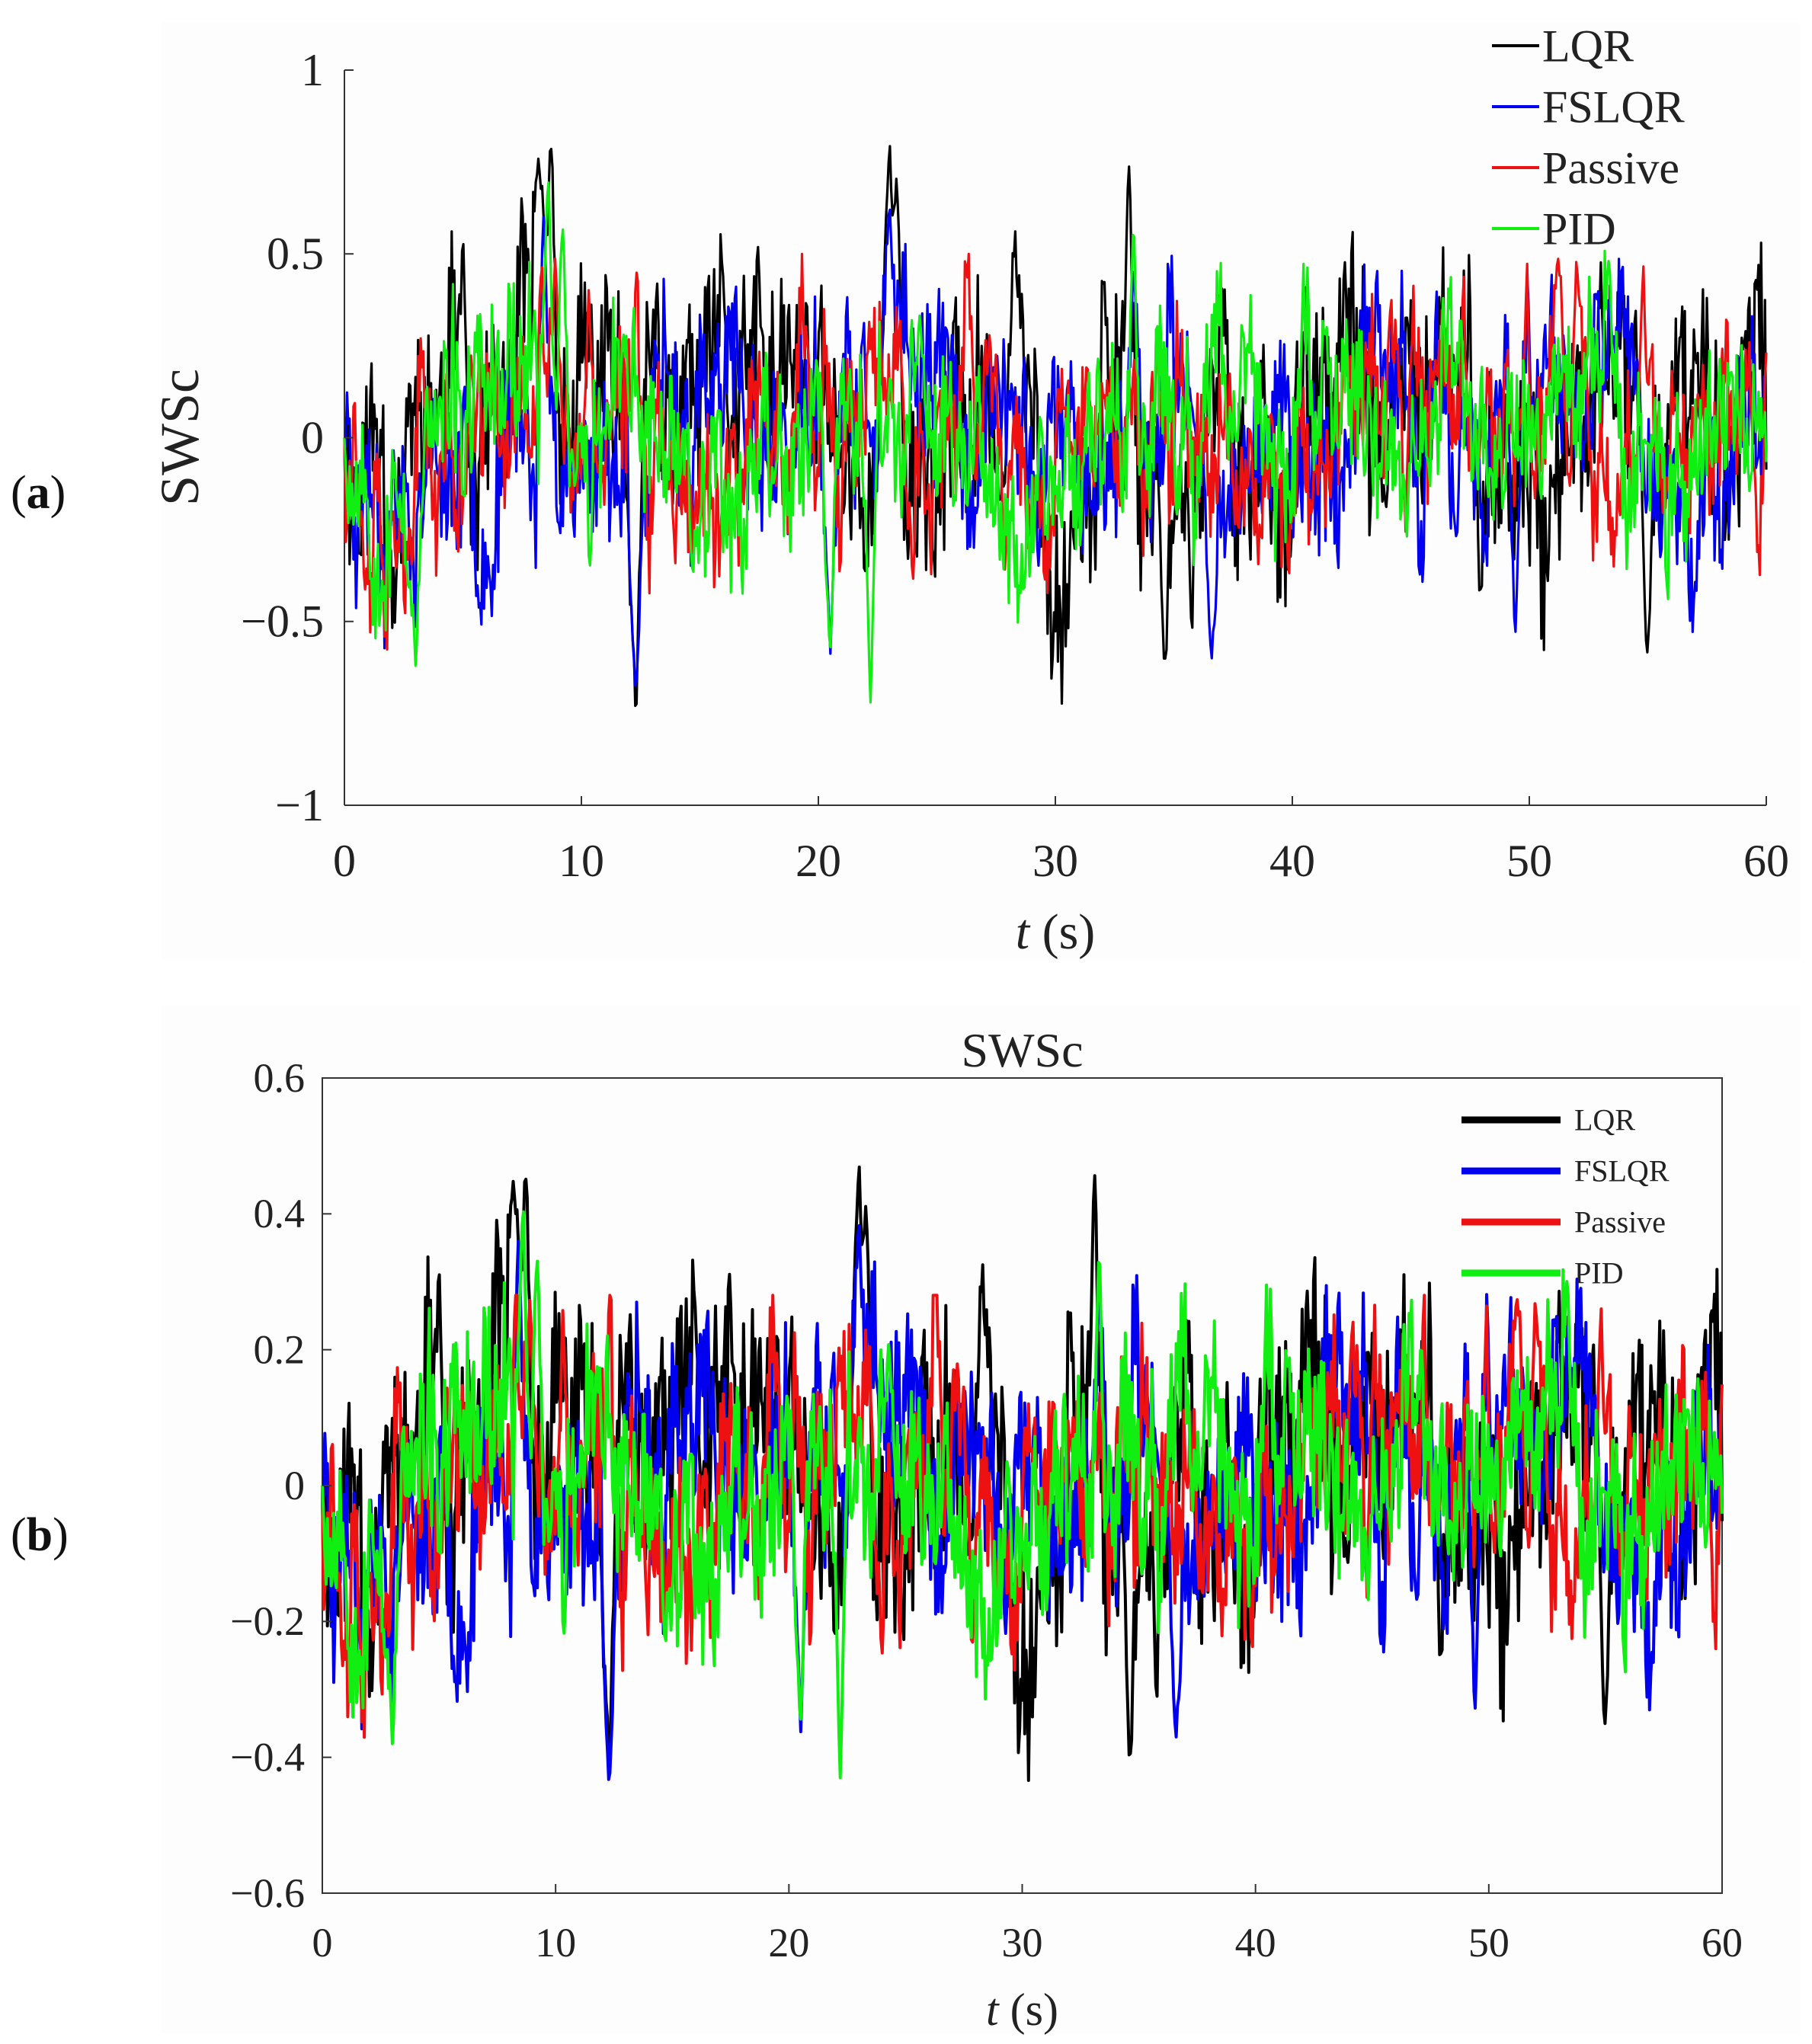 This screenshot has width=1812, height=2044. What do you see at coordinates (280, 1349) in the screenshot?
I see `y-tick-label: 0.2` at bounding box center [280, 1349].